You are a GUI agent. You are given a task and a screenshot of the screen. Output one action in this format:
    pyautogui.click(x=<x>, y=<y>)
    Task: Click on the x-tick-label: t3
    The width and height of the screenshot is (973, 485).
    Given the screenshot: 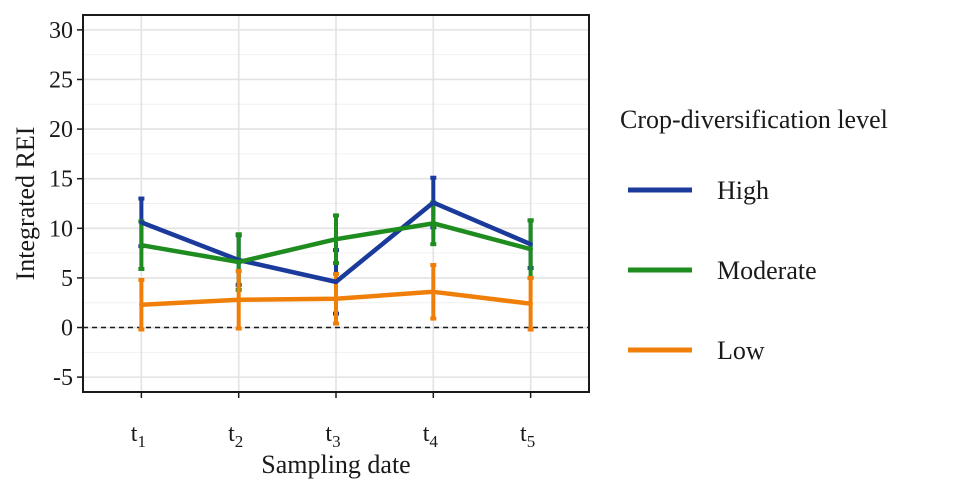 What is the action you would take?
    pyautogui.click(x=332, y=436)
    